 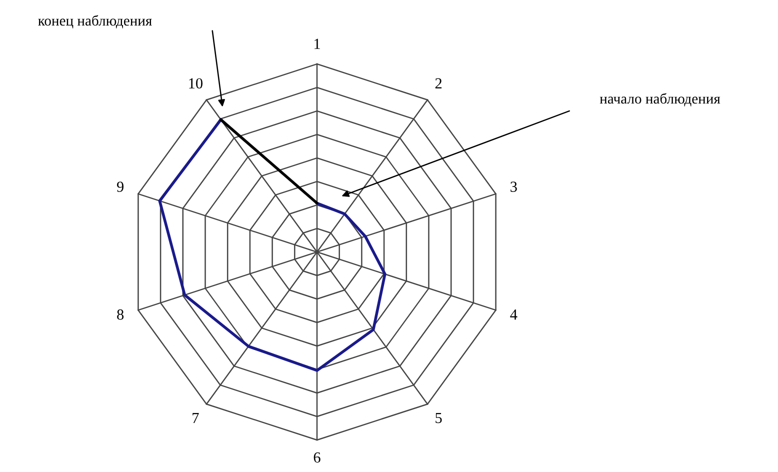 I want to click on spoke-label: 8, so click(x=120, y=314).